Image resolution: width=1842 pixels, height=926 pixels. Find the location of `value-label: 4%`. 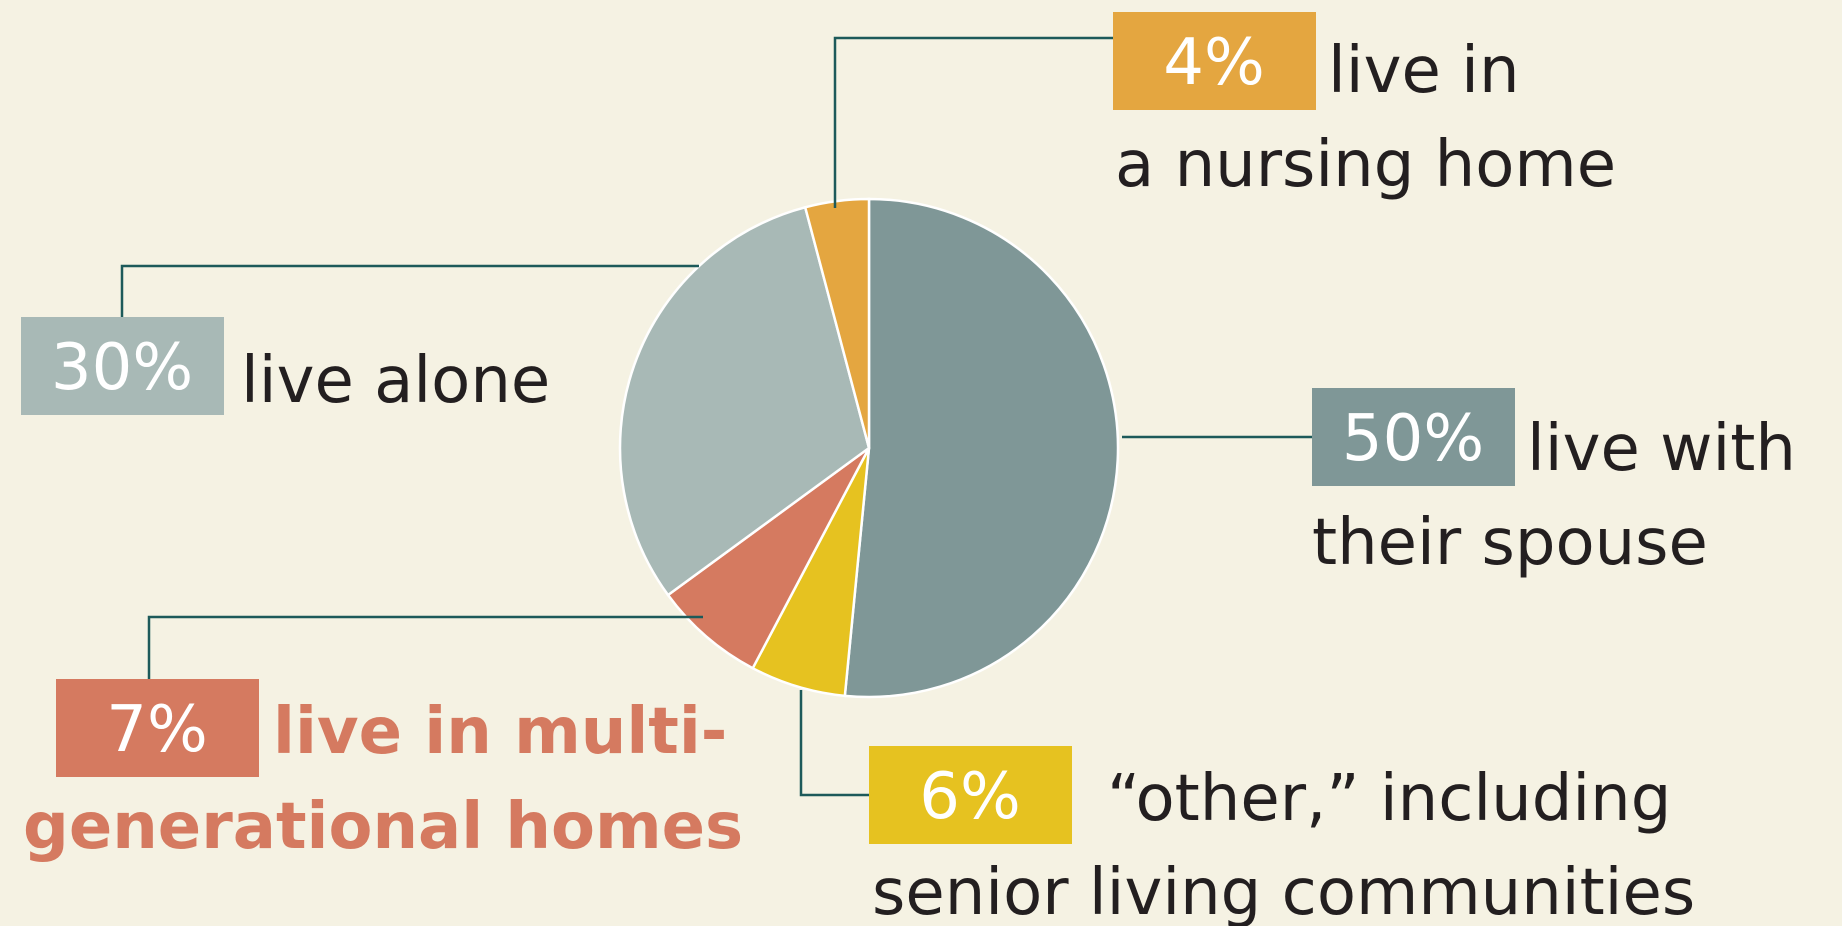

value-label: 4% is located at coordinates (1214, 63).